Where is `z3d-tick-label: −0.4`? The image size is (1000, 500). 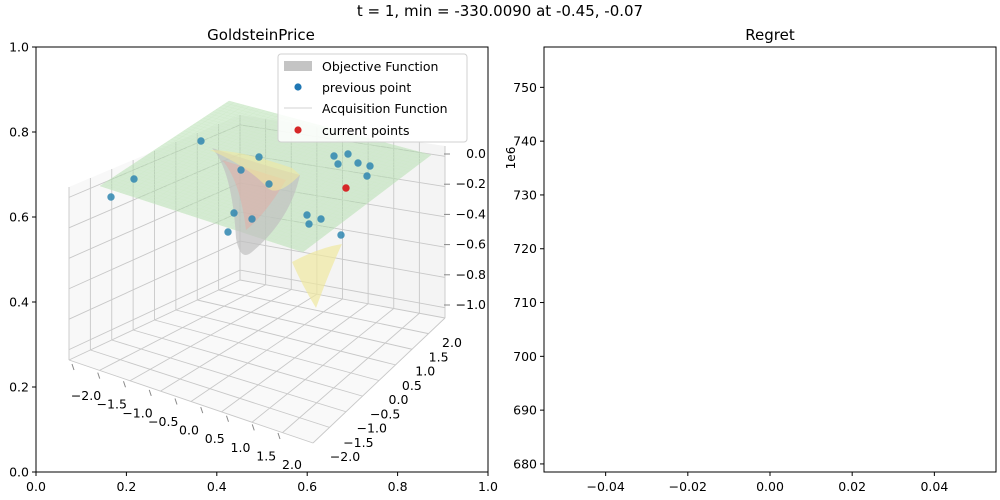
z3d-tick-label: −0.4 is located at coordinates (471, 213).